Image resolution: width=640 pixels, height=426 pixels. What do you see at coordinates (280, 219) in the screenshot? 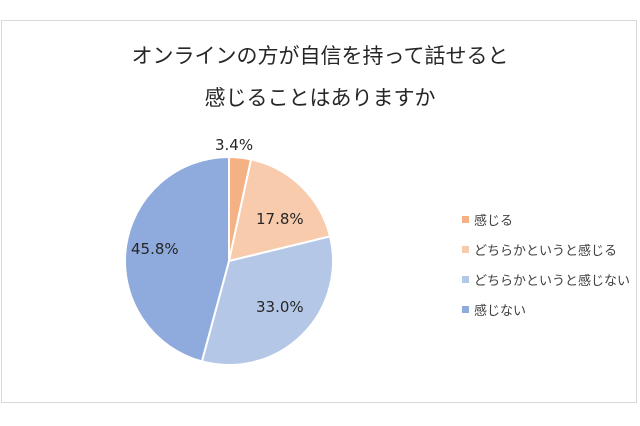
I see `data-label-dochiraka-kanjiru: 17.8%` at bounding box center [280, 219].